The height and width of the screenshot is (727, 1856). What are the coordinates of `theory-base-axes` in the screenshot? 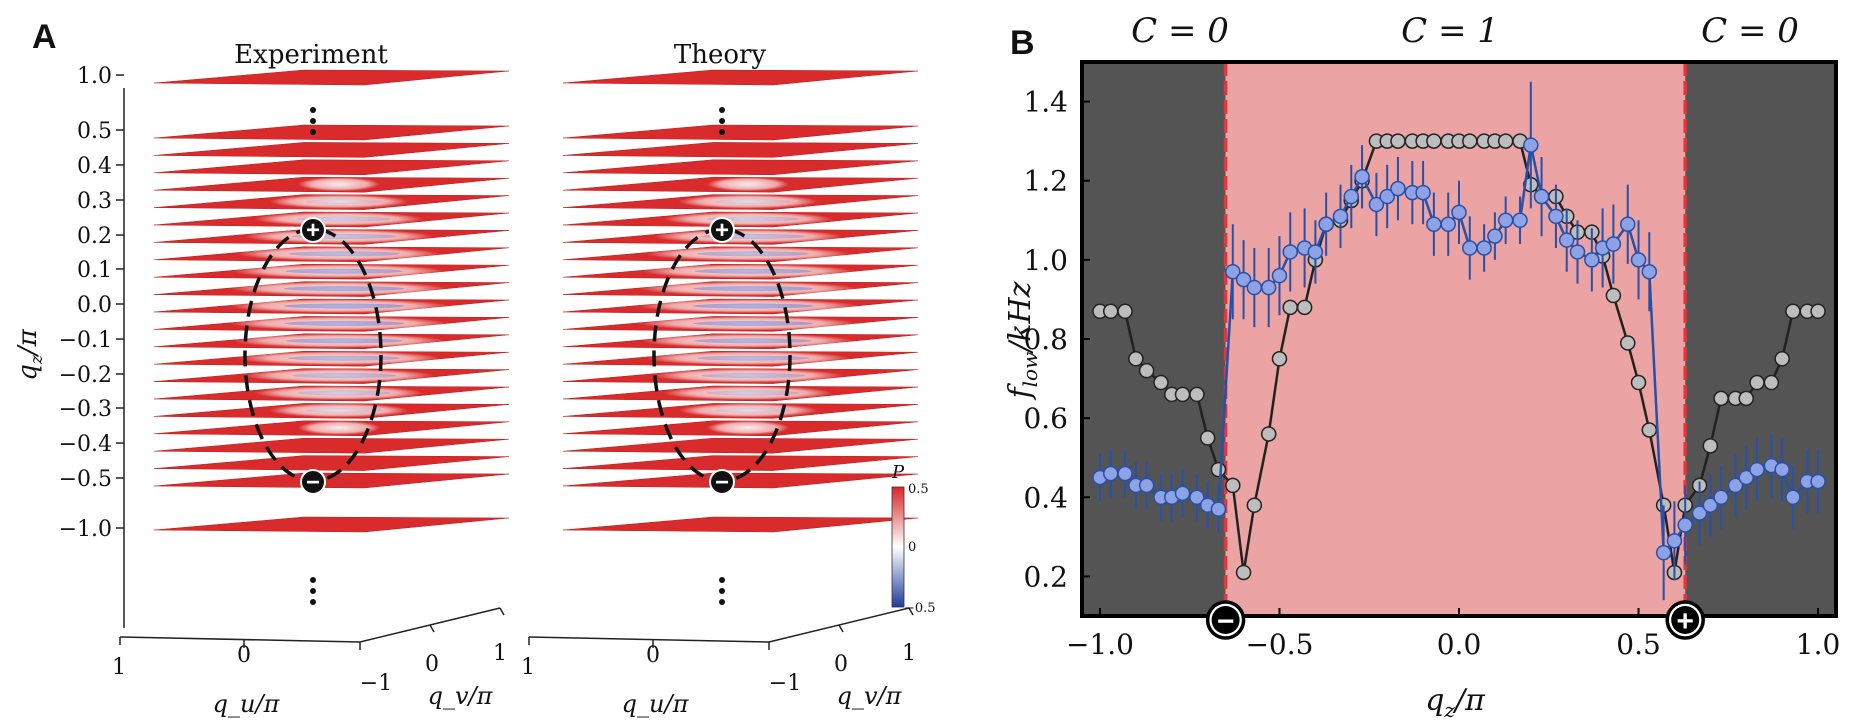 It's located at (721, 628).